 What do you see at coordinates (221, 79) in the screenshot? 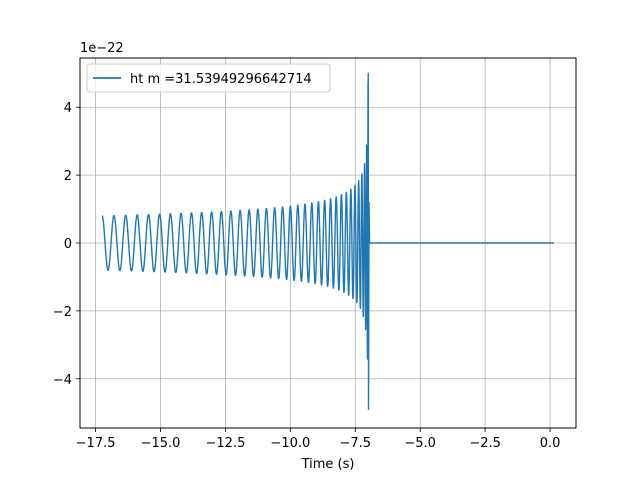
I see `legend-label: ht m =31.53949296642714` at bounding box center [221, 79].